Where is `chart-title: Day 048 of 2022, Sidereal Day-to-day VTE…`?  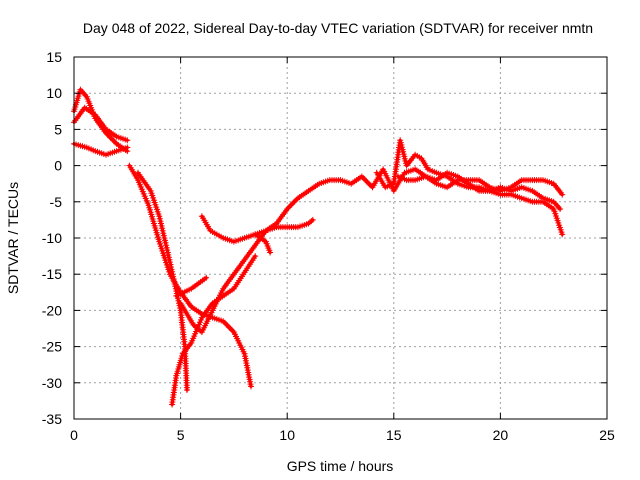
chart-title: Day 048 of 2022, Sidereal Day-to-day VTE… is located at coordinates (338, 28).